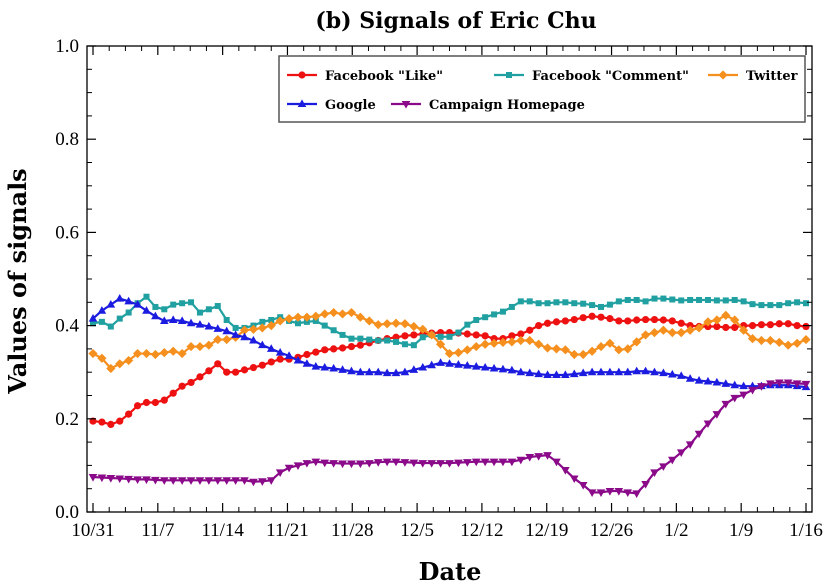 This screenshot has width=830, height=588. Describe the element at coordinates (67, 232) in the screenshot. I see `y-tick-label: 0.6` at that location.